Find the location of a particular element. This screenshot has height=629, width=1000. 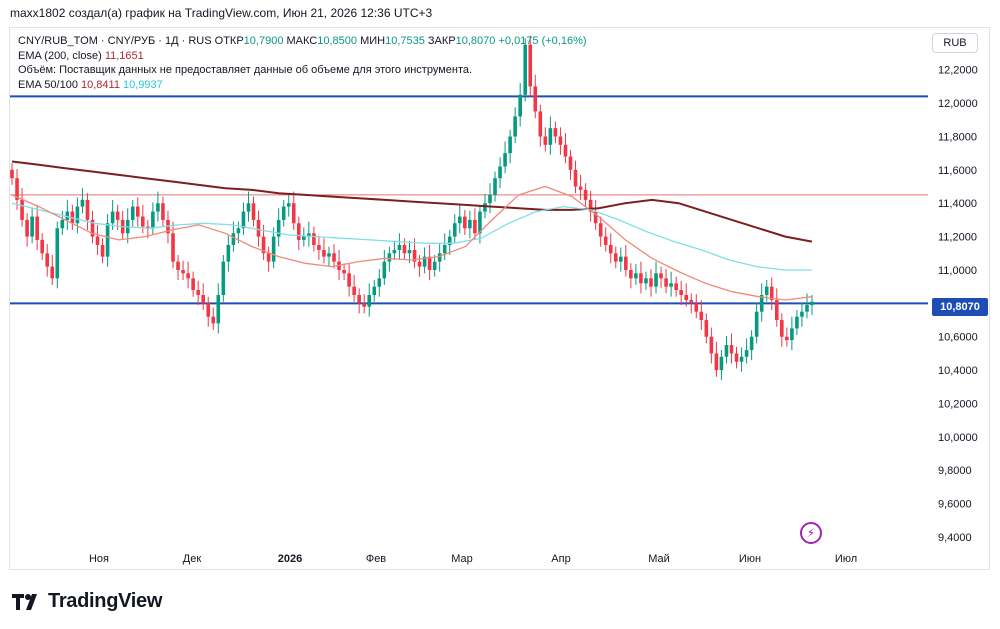

high-label: МАКС is located at coordinates (302, 41).